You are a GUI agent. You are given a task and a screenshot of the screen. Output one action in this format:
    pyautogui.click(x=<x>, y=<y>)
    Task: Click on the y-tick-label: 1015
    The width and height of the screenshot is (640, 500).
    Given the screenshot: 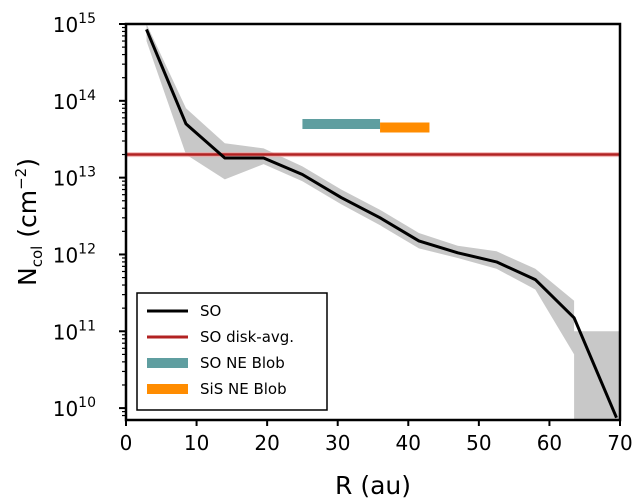 What is the action you would take?
    pyautogui.click(x=74, y=24)
    